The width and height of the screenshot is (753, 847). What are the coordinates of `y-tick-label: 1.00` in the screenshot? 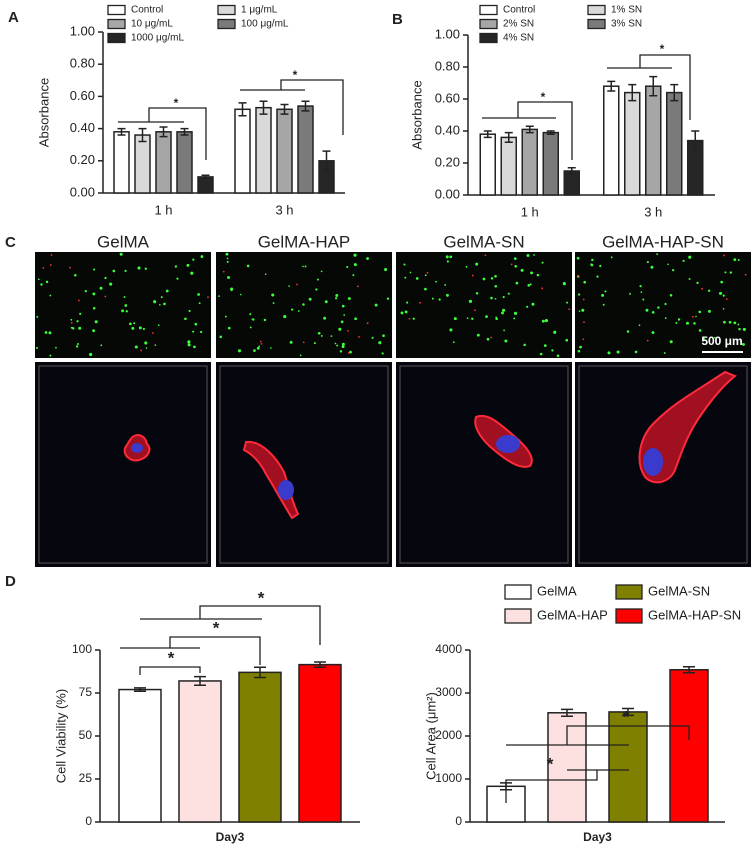 It's located at (82, 30).